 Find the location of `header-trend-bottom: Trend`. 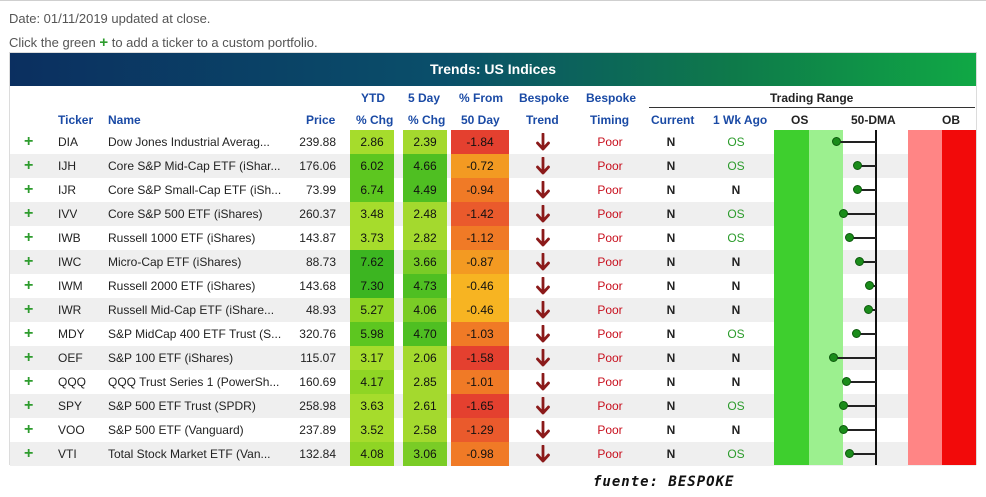

header-trend-bottom: Trend is located at coordinates (542, 120).